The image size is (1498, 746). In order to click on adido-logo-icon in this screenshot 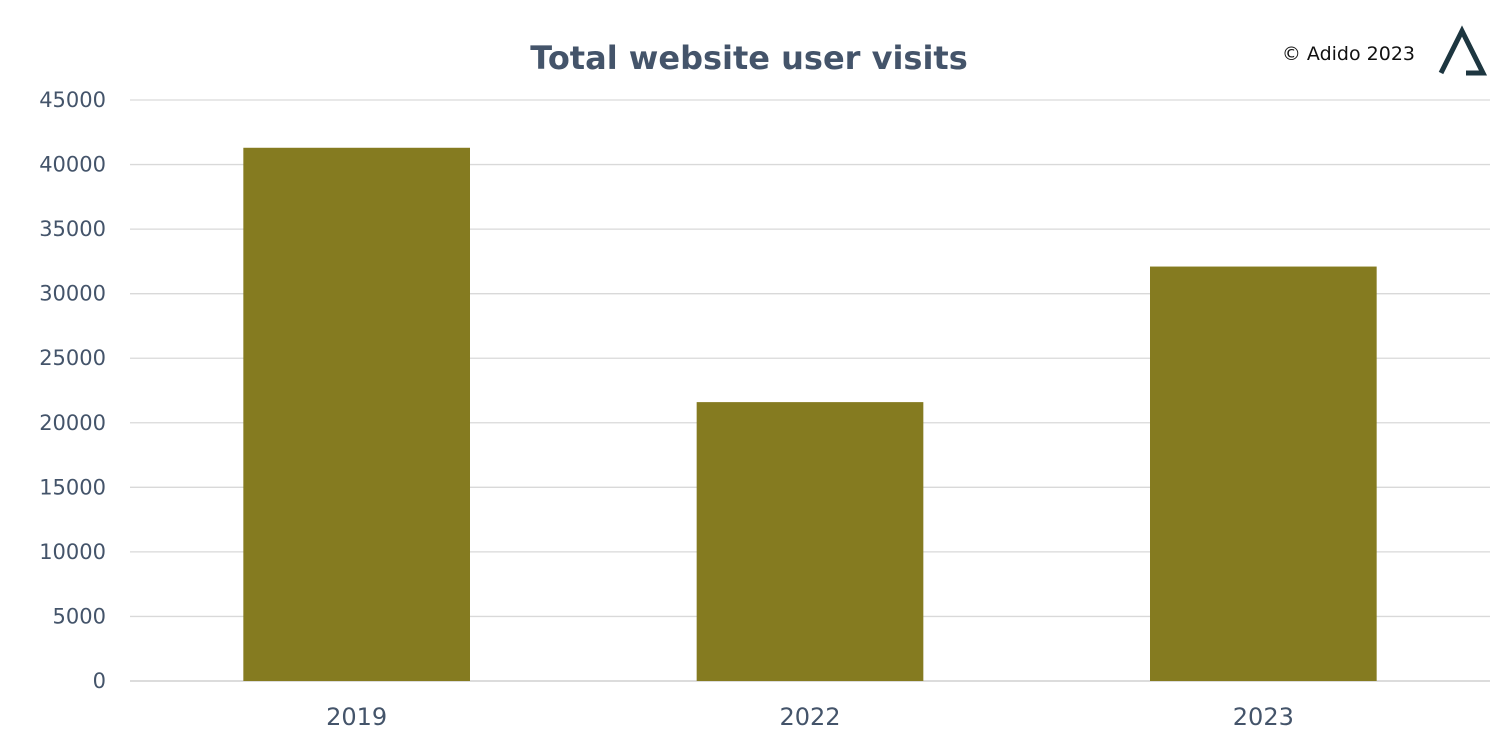, I will do `click(1463, 50)`.